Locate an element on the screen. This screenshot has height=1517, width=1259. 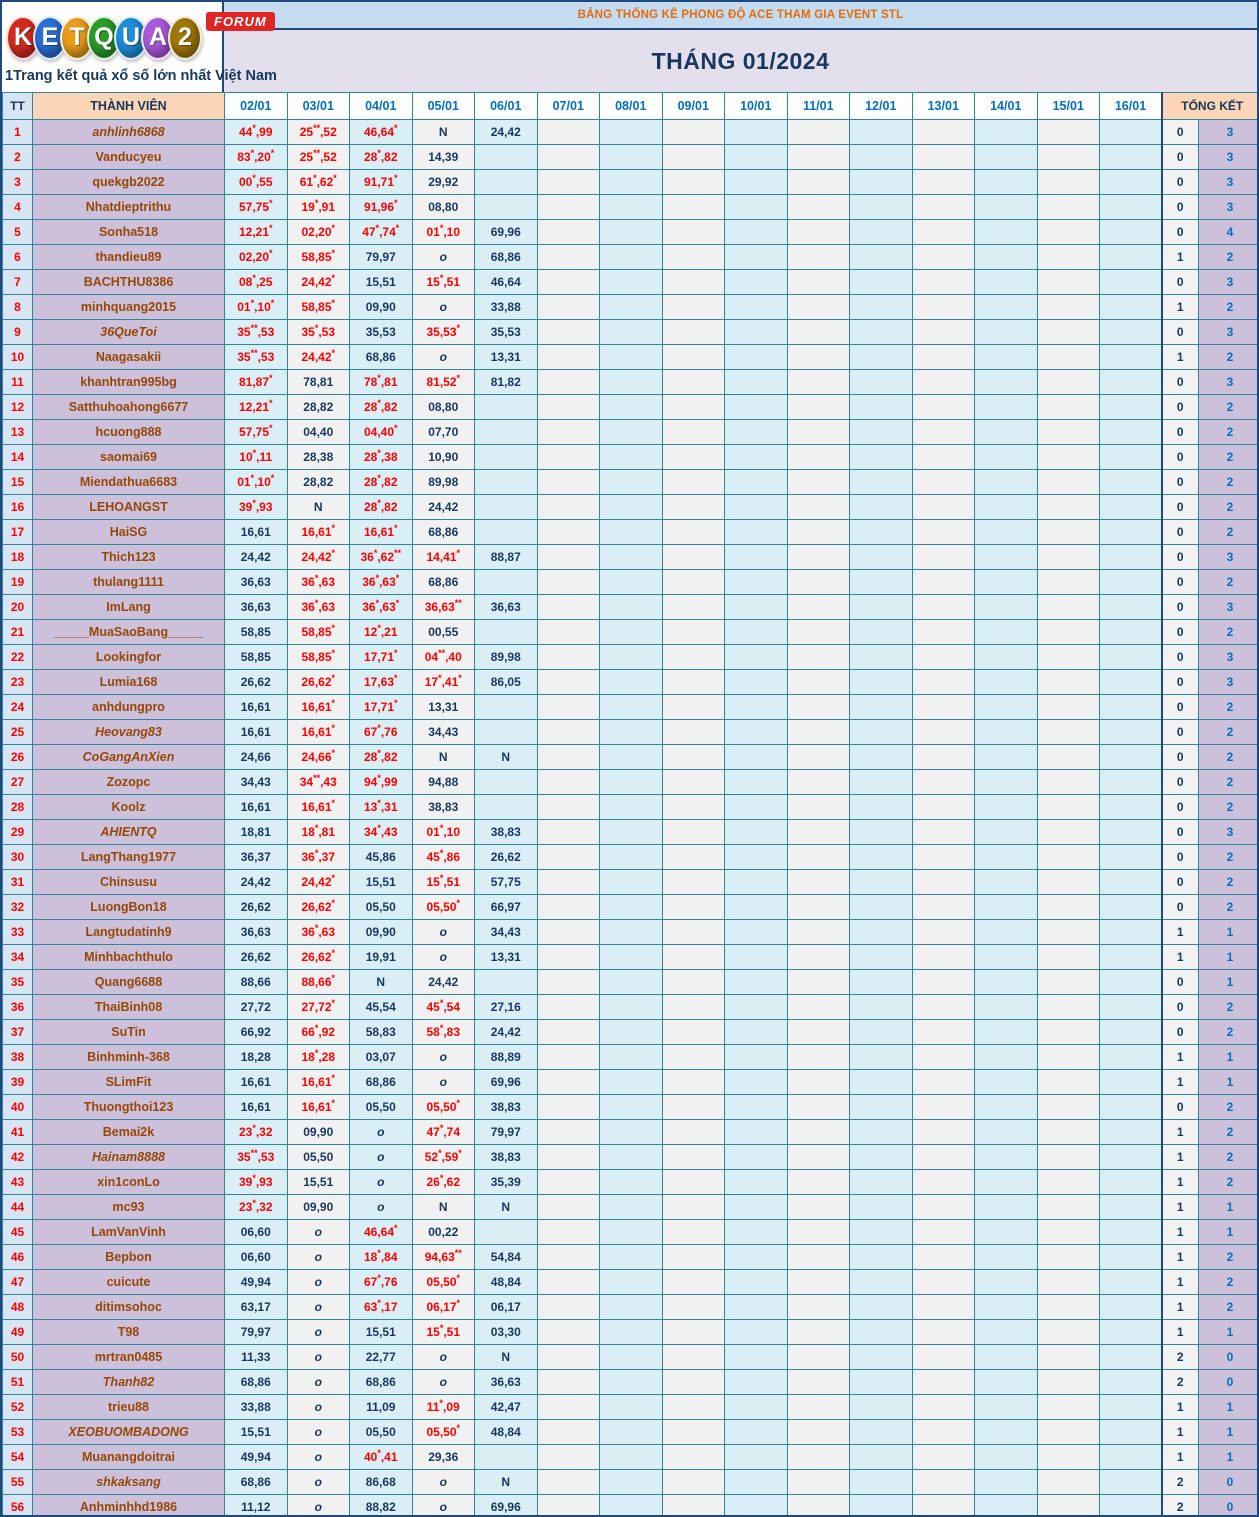
date-cell: 09,90 is located at coordinates (318, 1207).